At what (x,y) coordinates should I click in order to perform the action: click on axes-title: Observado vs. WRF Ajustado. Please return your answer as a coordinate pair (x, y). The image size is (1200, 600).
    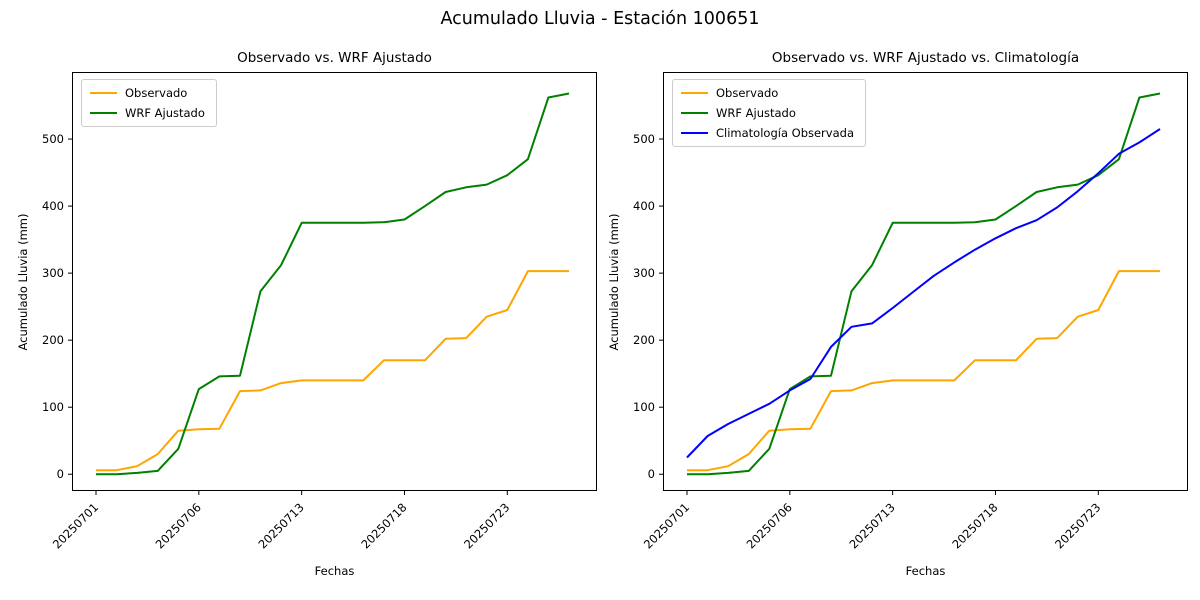
    Looking at the image, I should click on (334, 58).